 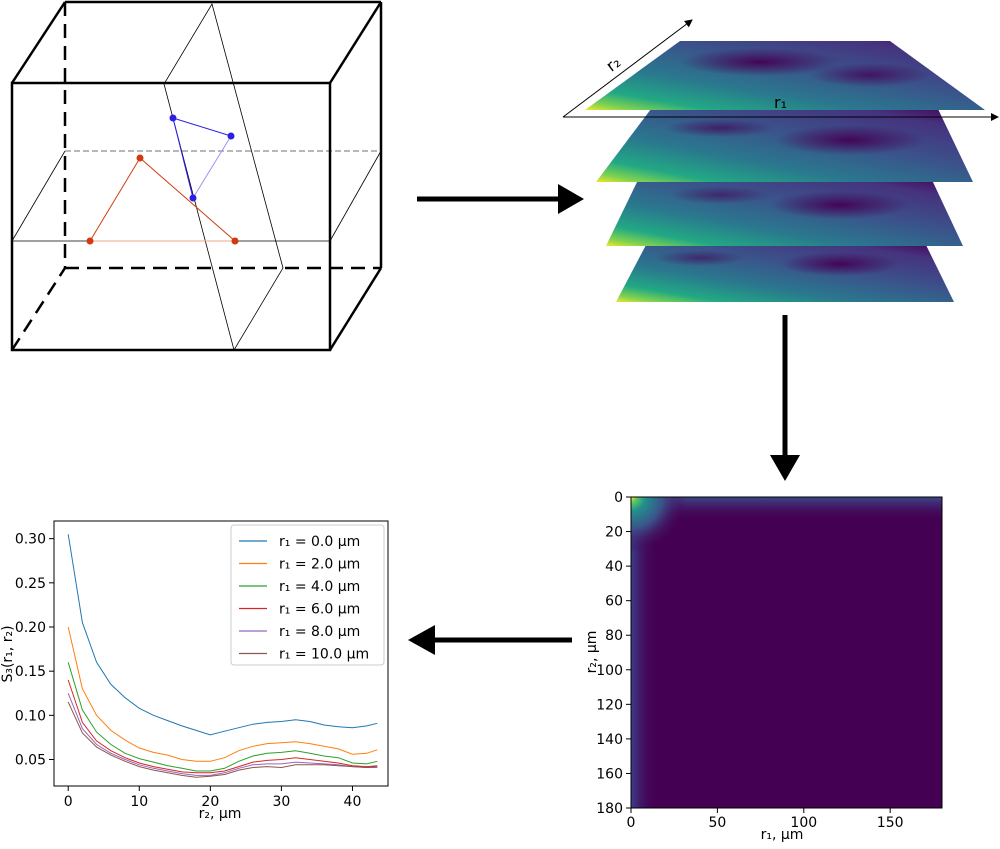 I want to click on x-tick-label: 30, so click(x=281, y=802).